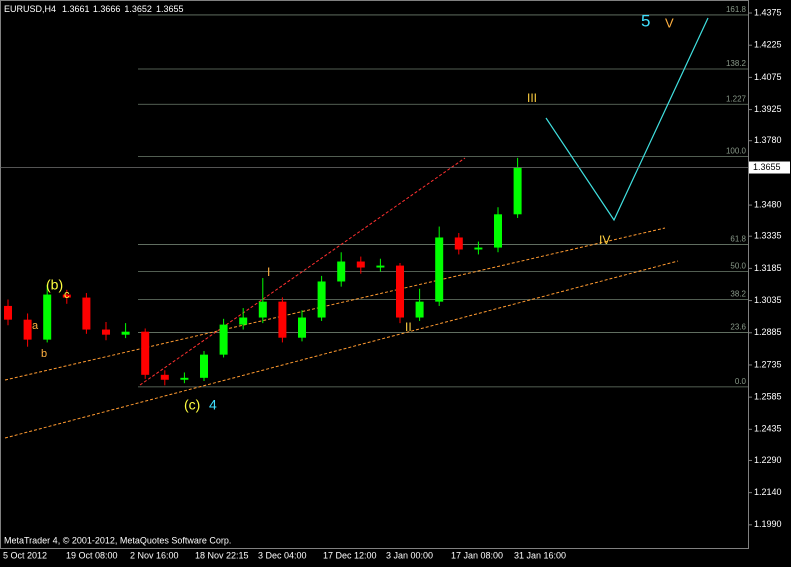 This screenshot has width=791, height=567. Describe the element at coordinates (738, 266) in the screenshot. I see `fib-label: 50.0` at that location.